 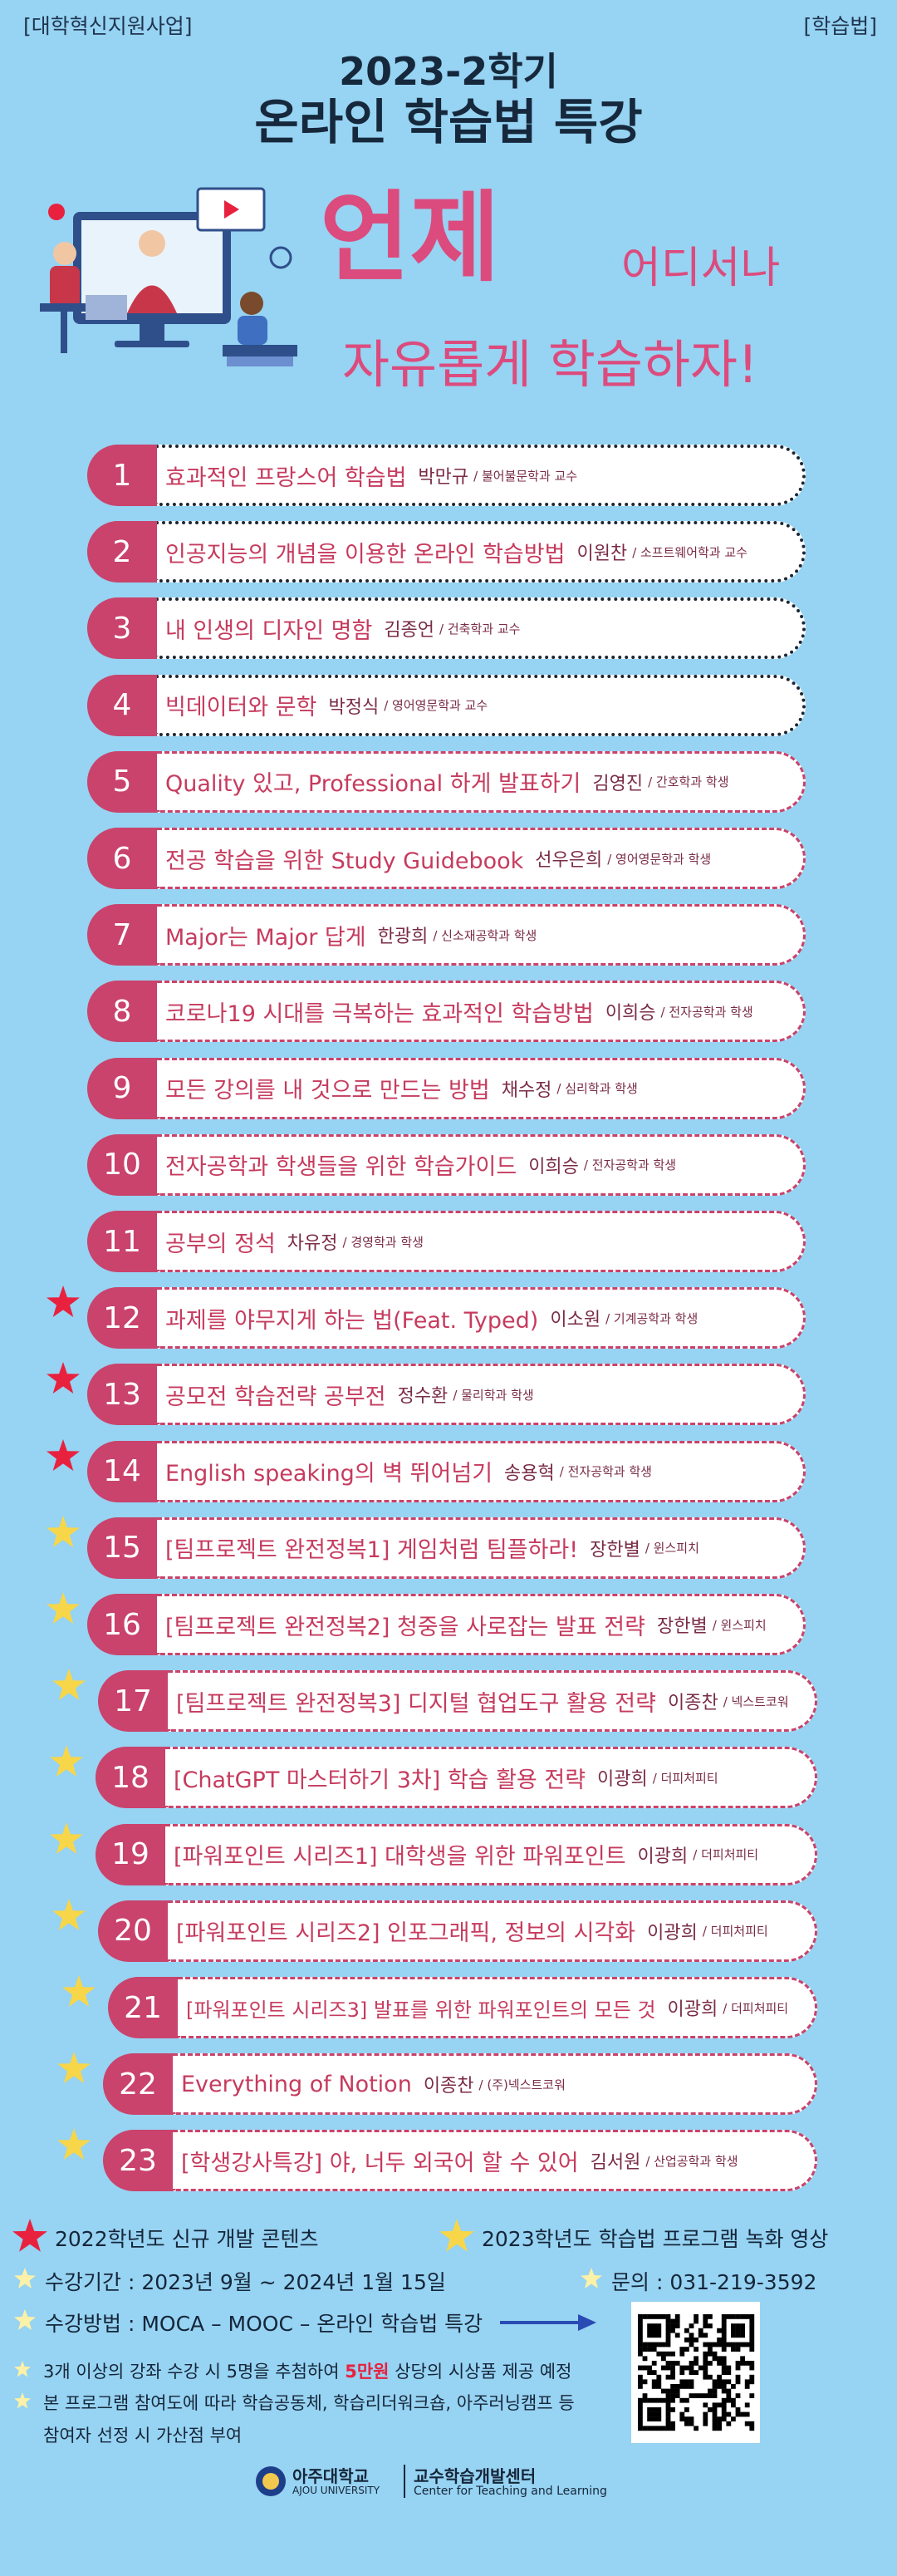 I want to click on student-head, so click(x=65, y=254).